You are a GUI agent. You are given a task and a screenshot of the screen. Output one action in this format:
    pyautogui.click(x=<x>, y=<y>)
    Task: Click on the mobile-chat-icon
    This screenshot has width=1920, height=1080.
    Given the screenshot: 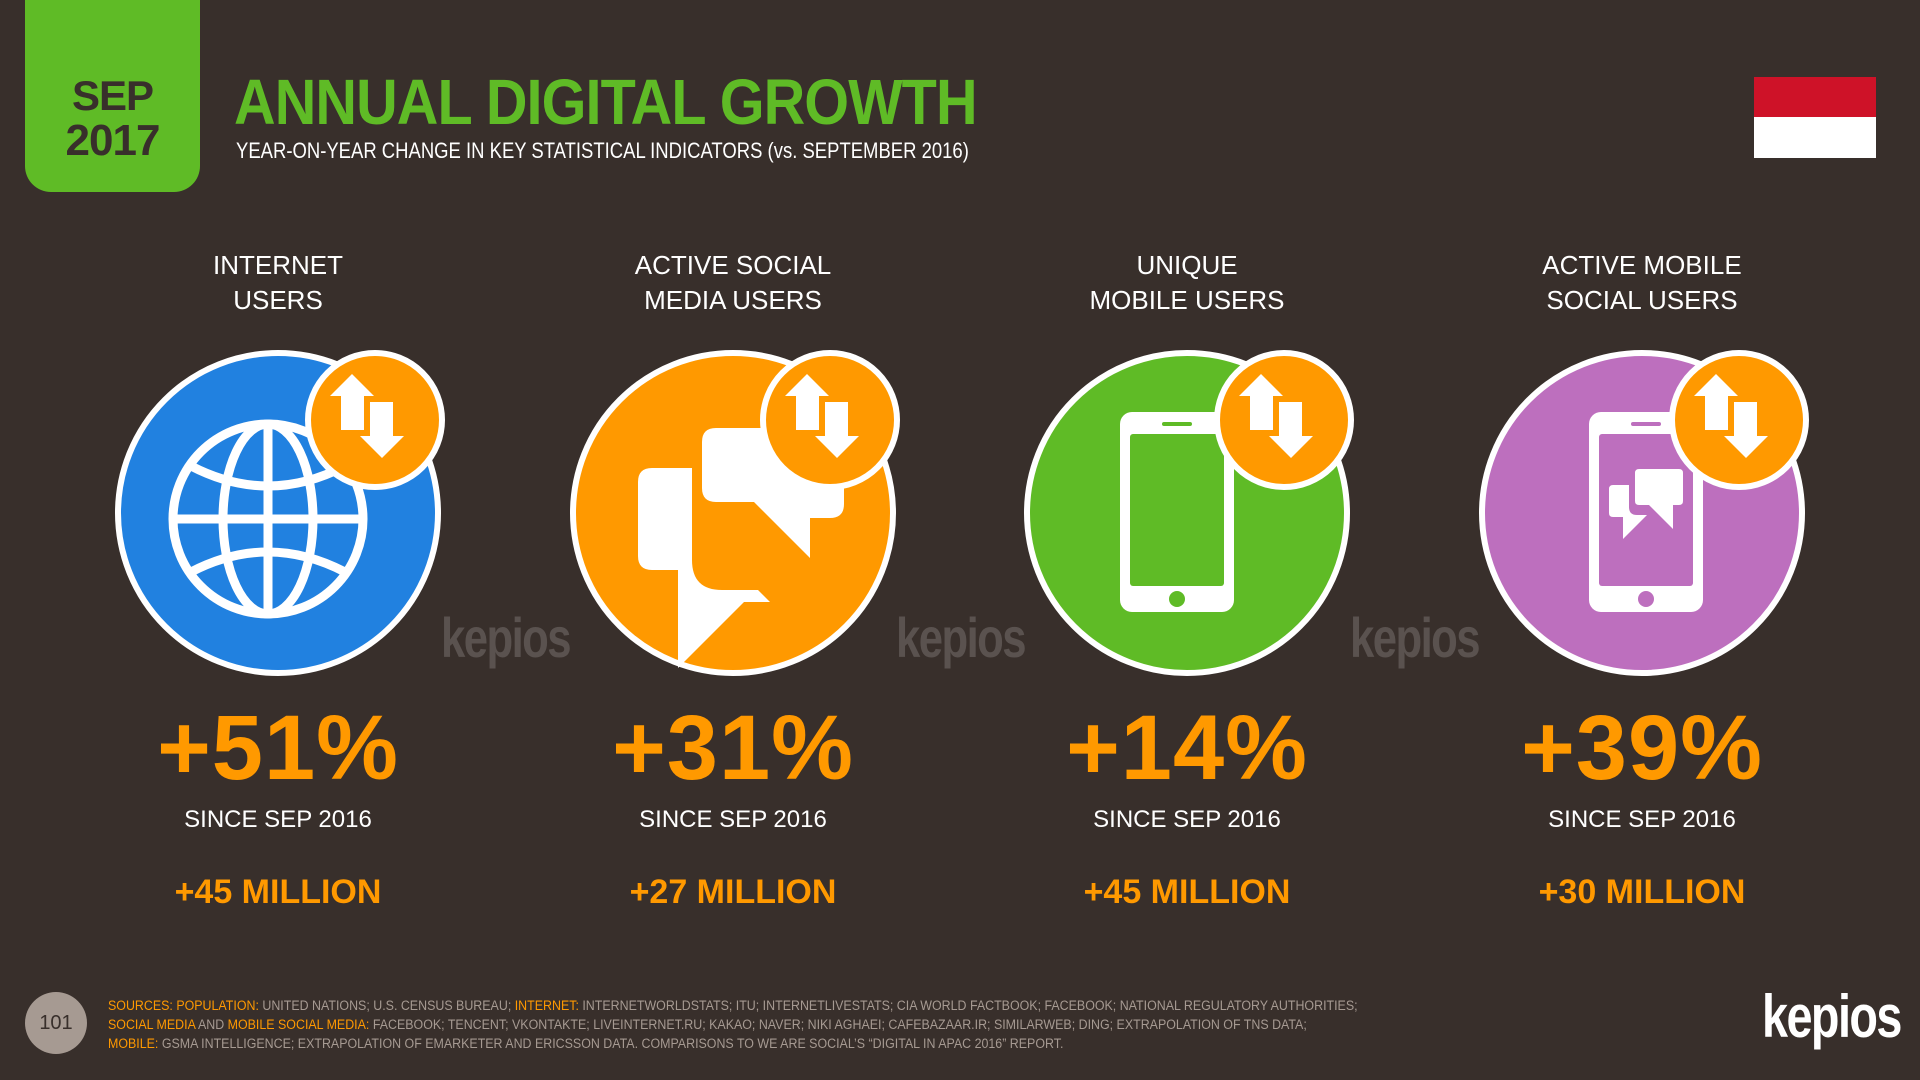 What is the action you would take?
    pyautogui.click(x=1646, y=512)
    